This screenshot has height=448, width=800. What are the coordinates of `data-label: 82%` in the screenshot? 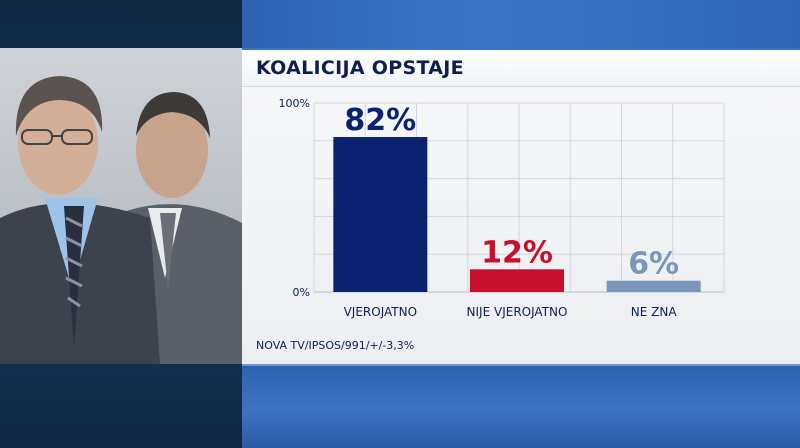 It's located at (380, 120).